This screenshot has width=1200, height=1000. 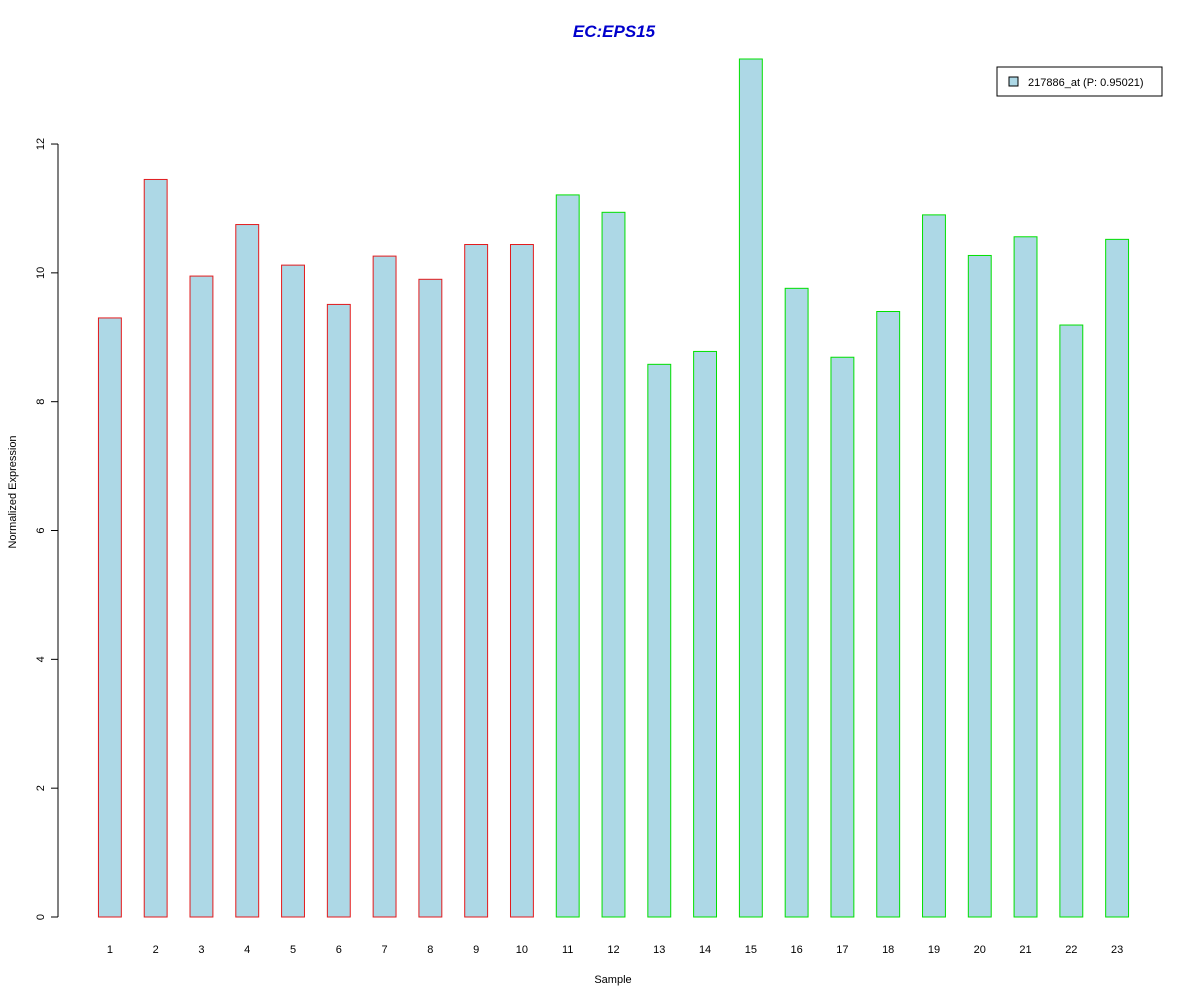 What do you see at coordinates (522, 950) in the screenshot?
I see `x-tick-label: 10` at bounding box center [522, 950].